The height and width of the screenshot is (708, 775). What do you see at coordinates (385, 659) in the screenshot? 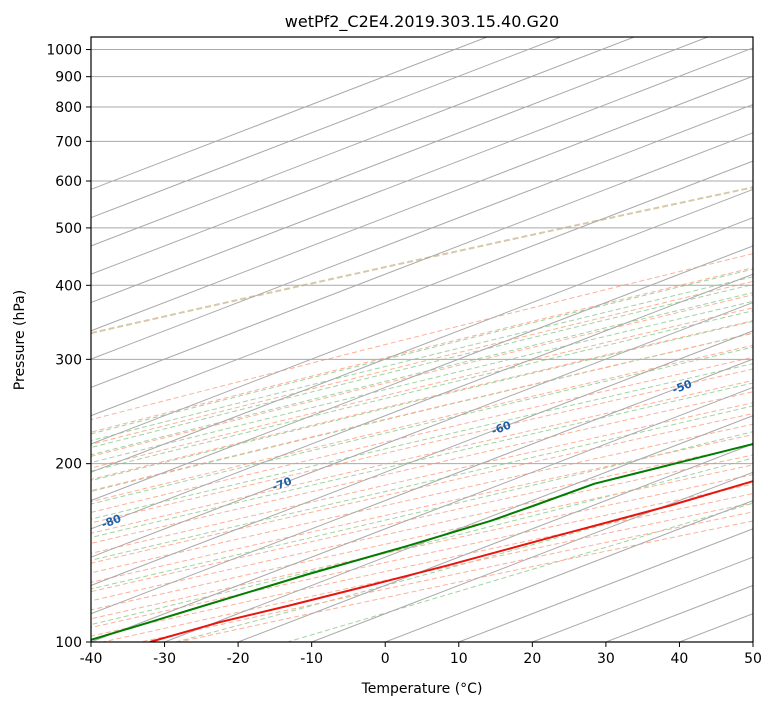
I see `x-tick-label: 0` at bounding box center [385, 659].